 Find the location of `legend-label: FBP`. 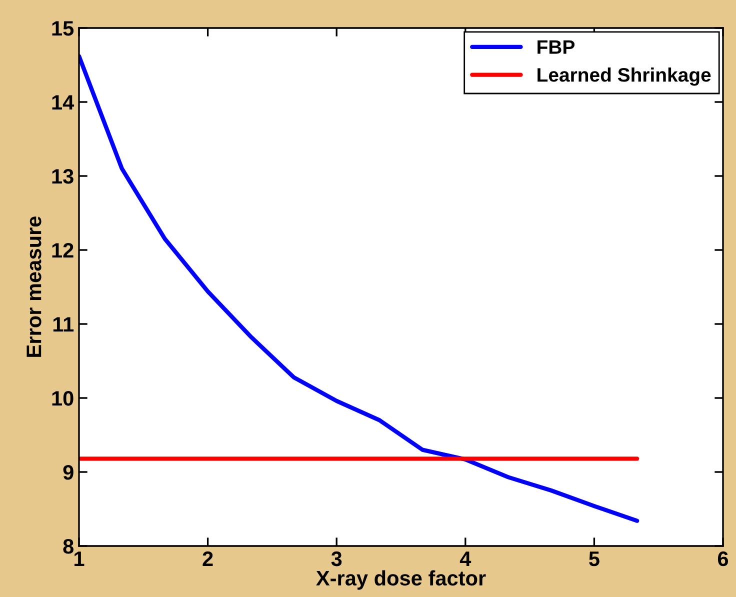

legend-label: FBP is located at coordinates (556, 47).